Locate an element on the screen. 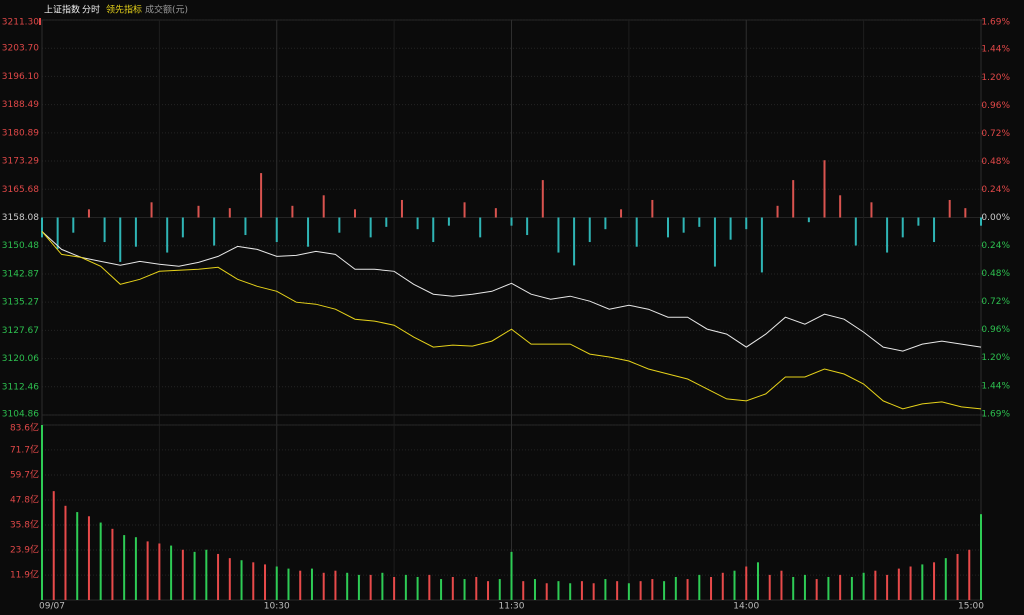  y-tick-label: 3150.48 is located at coordinates (20, 246).